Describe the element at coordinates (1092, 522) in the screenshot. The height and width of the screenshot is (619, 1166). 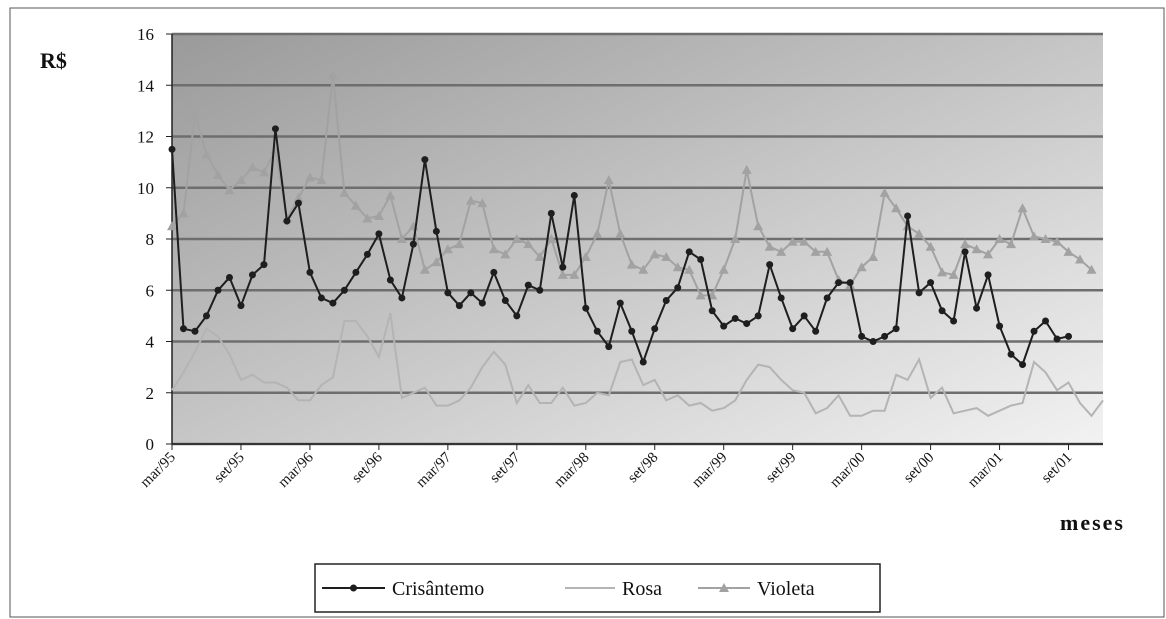
I see `x-axis-label: meses` at that location.